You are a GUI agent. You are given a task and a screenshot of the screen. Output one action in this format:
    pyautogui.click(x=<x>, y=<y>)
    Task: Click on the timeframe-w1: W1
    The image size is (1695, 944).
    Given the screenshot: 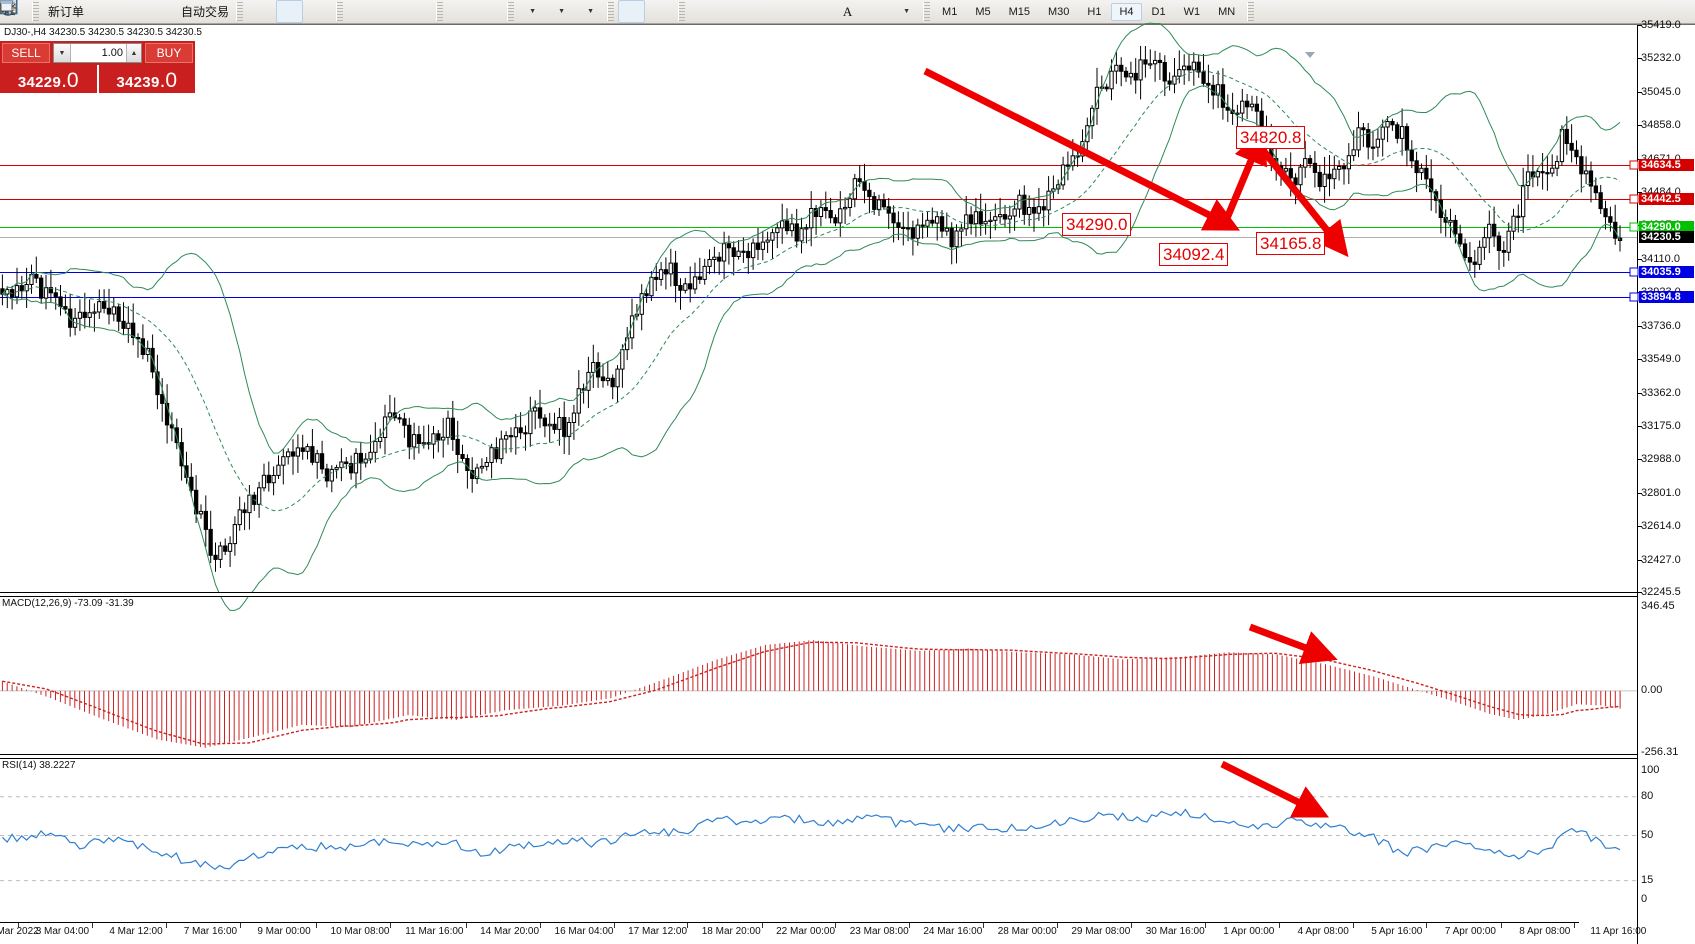 What is the action you would take?
    pyautogui.click(x=1192, y=11)
    